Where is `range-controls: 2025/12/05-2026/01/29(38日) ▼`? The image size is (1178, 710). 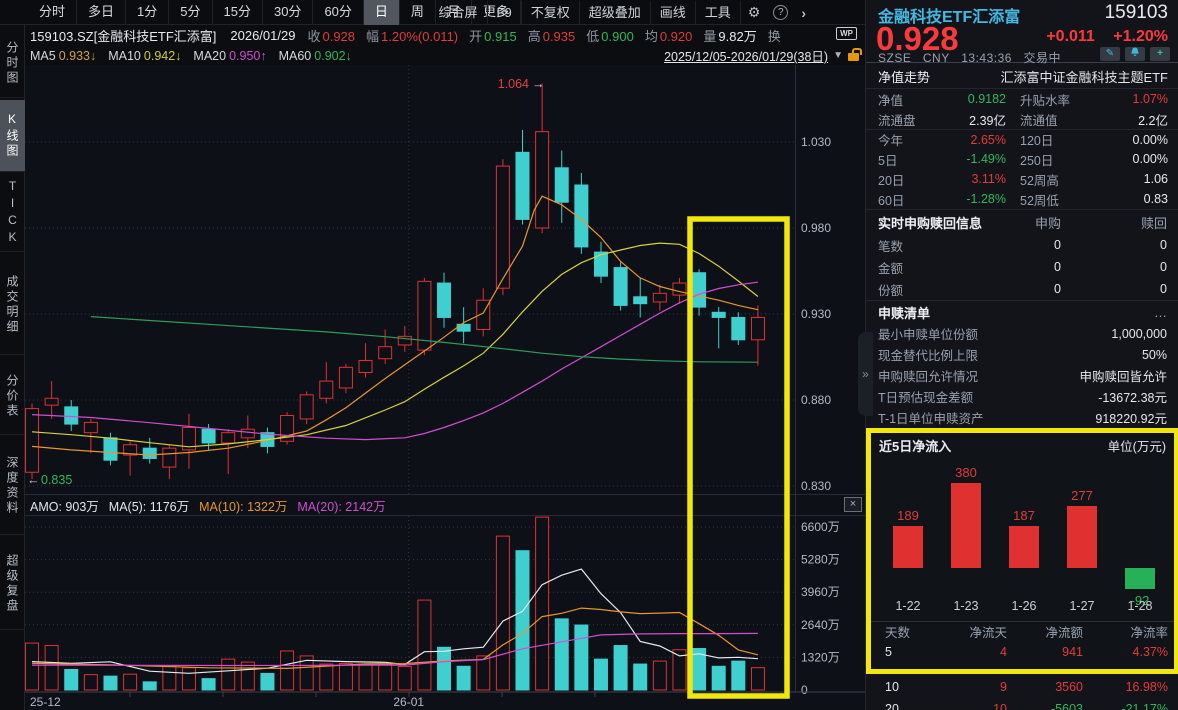 range-controls: 2025/12/05-2026/01/29(38日) ▼ is located at coordinates (763, 55).